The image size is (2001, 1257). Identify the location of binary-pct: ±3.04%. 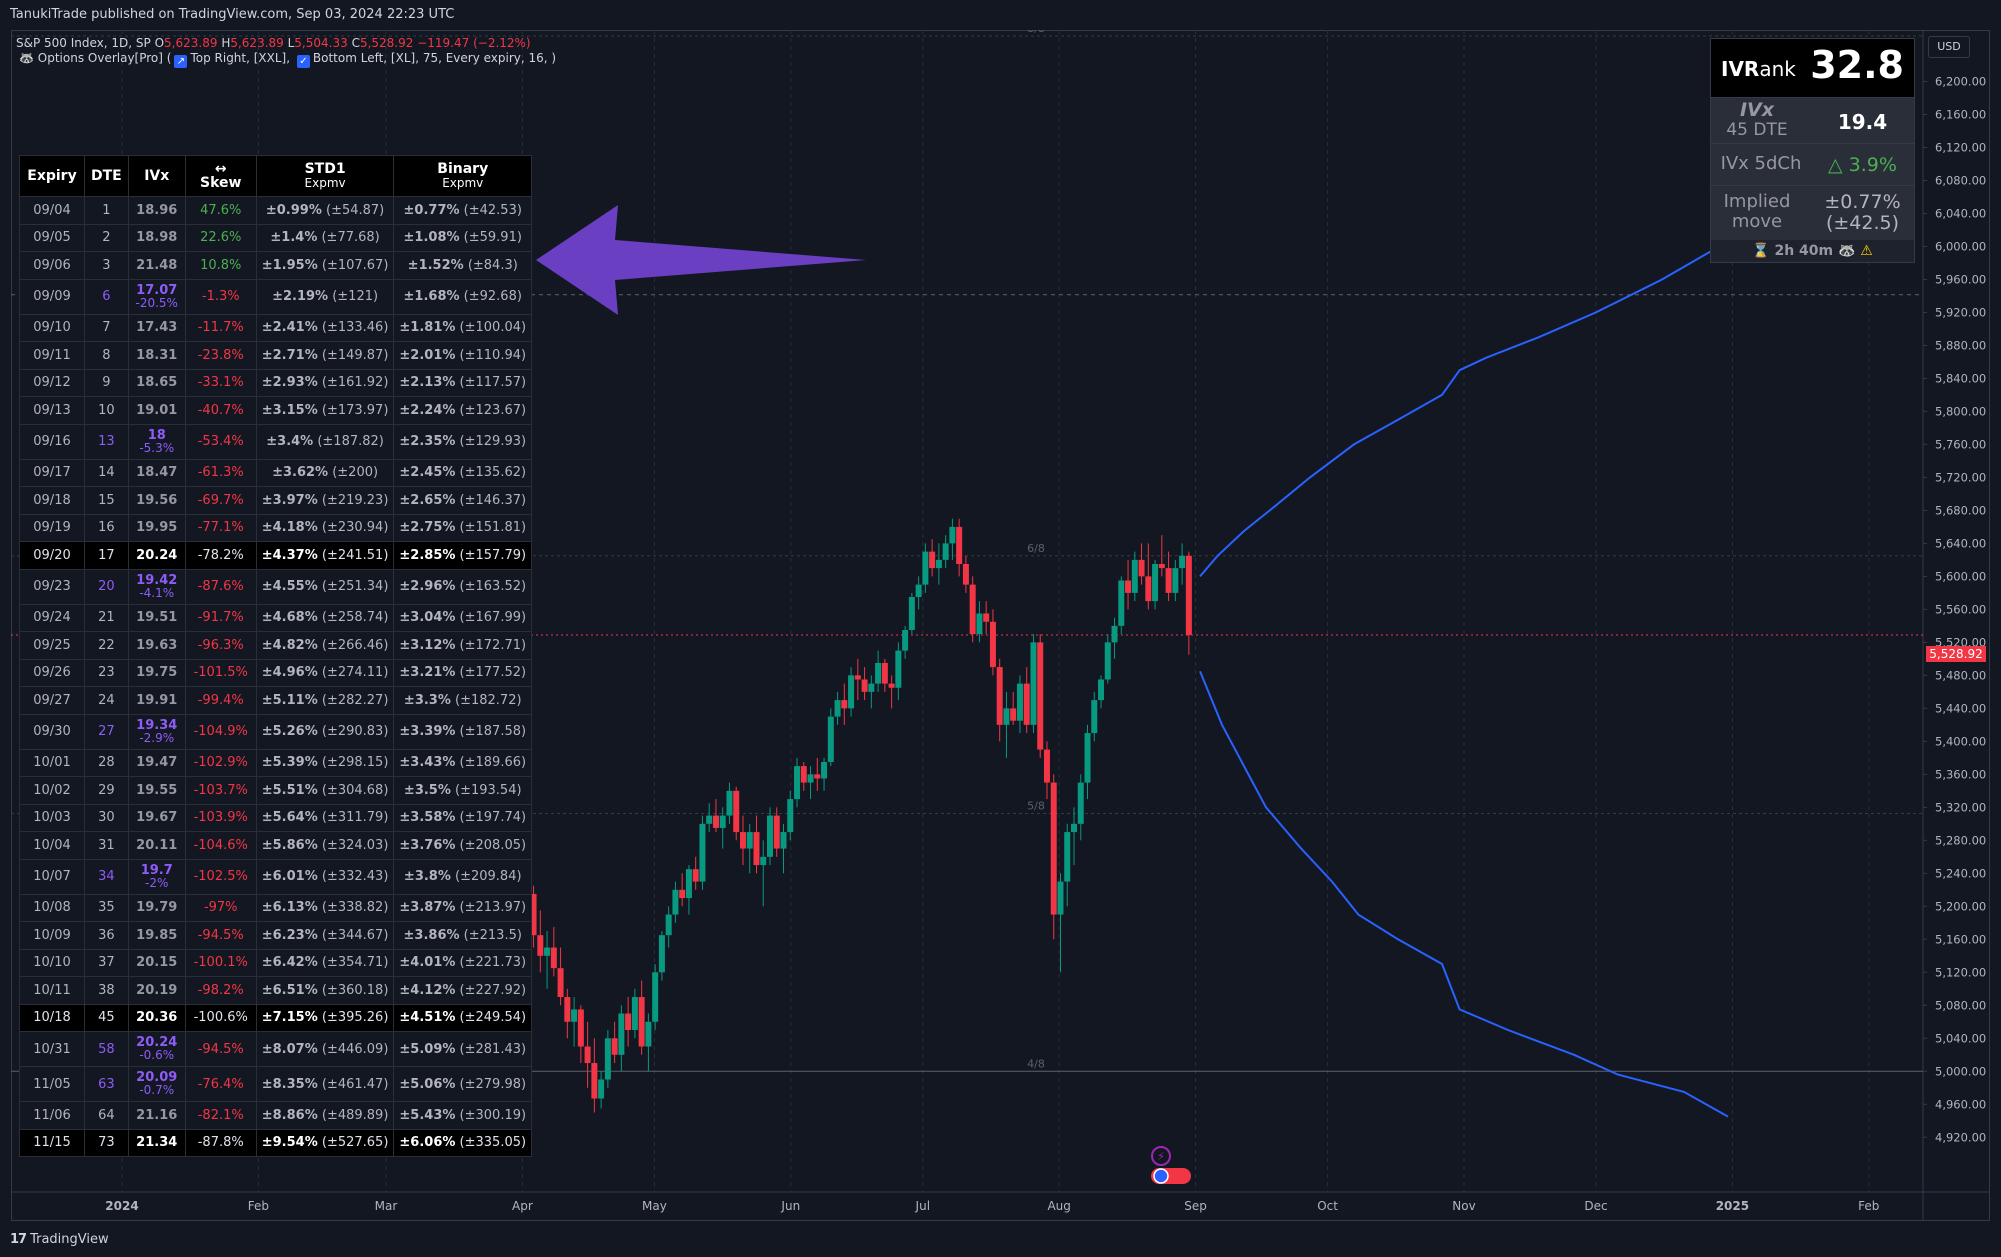
(427, 618).